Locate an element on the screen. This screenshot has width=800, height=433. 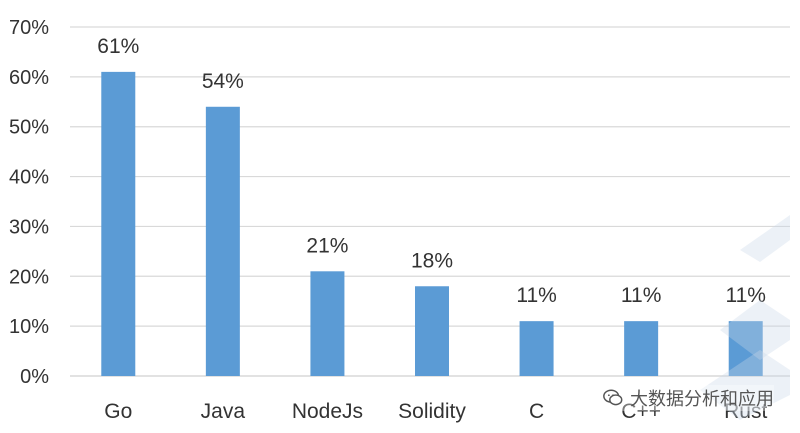
x-category-label: Solidity is located at coordinates (432, 411).